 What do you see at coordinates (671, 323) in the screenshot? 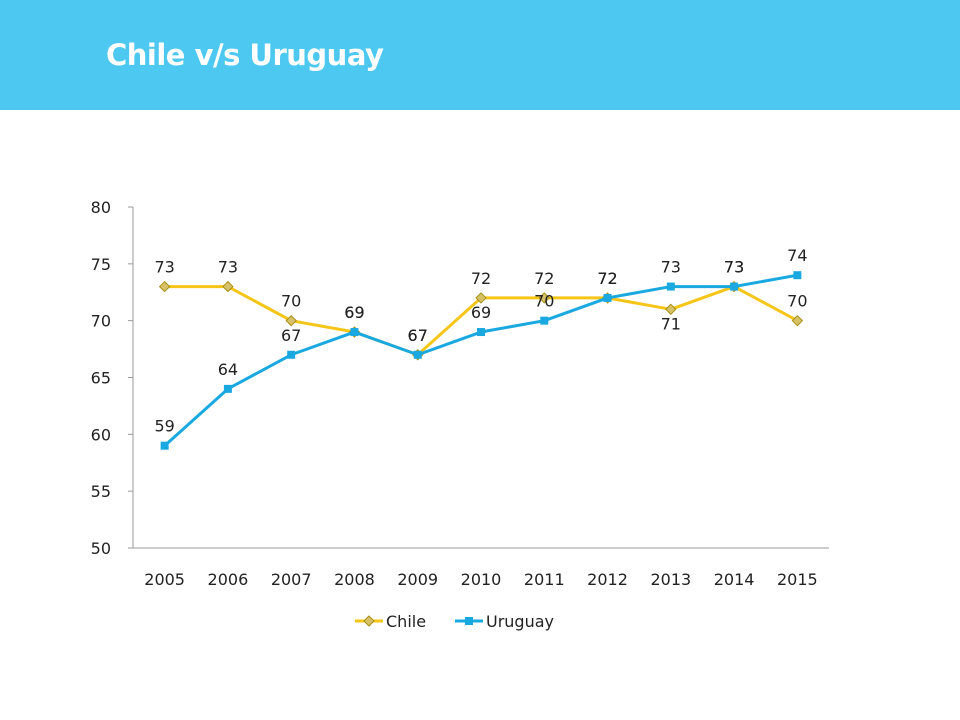
I see `data-label-chile: 71` at bounding box center [671, 323].